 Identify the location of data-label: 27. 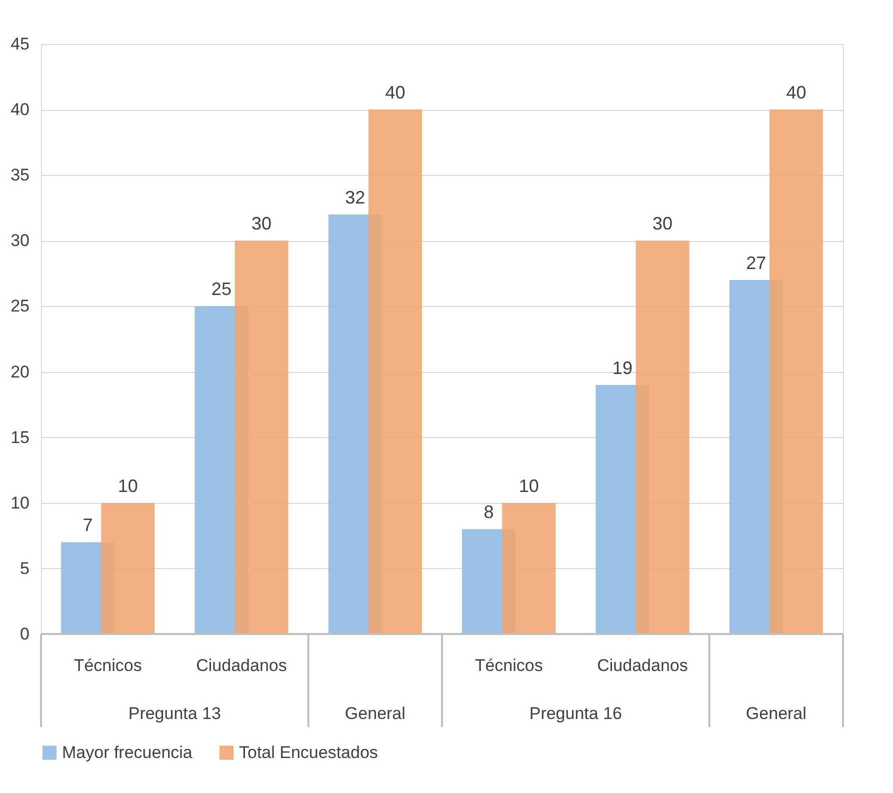
(756, 263).